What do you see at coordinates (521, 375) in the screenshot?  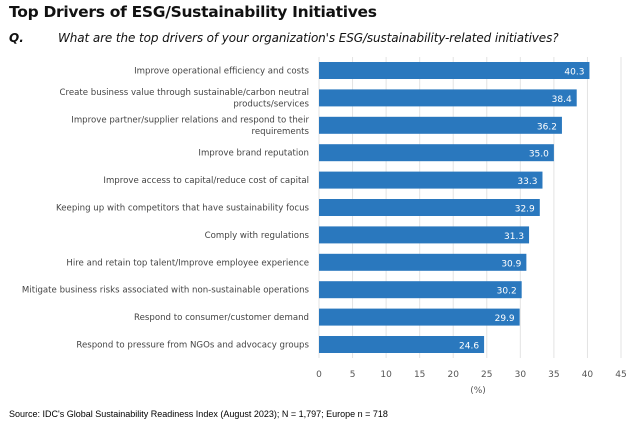 I see `x-tick-label: 30` at bounding box center [521, 375].